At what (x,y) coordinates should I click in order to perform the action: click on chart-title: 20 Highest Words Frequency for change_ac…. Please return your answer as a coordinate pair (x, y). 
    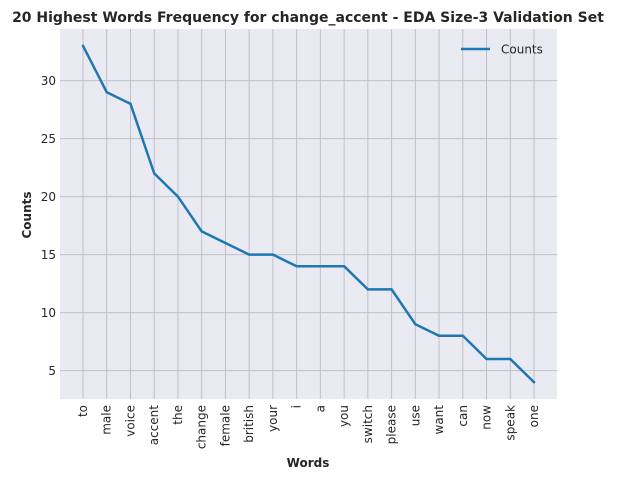
    Looking at the image, I should click on (308, 18).